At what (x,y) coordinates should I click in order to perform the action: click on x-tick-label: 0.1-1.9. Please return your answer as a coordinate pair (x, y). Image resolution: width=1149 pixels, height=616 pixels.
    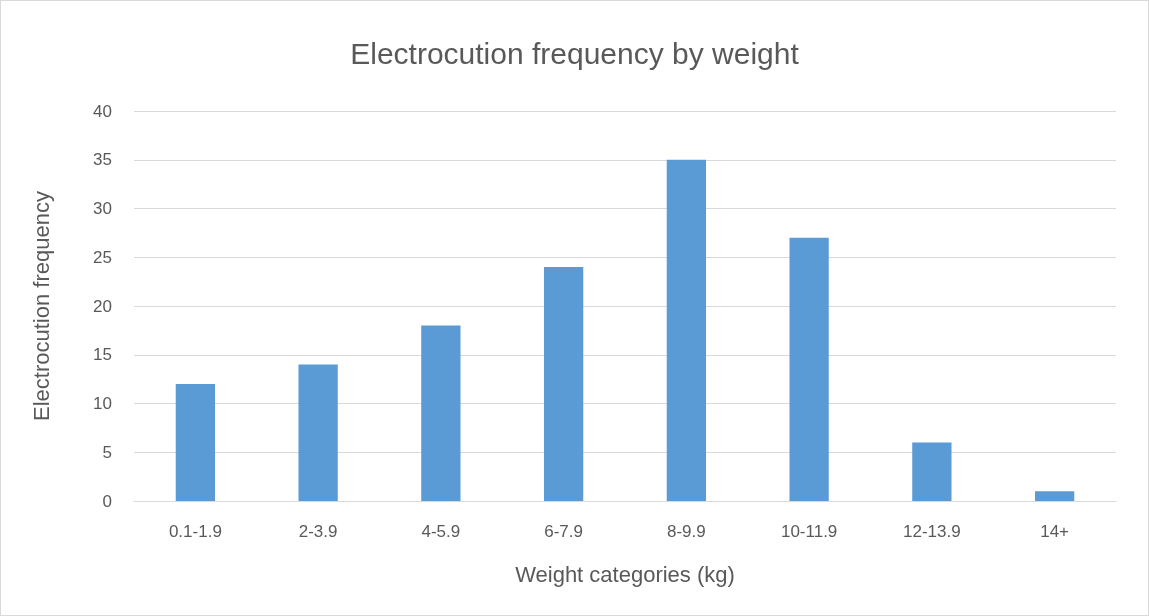
    Looking at the image, I should click on (195, 531).